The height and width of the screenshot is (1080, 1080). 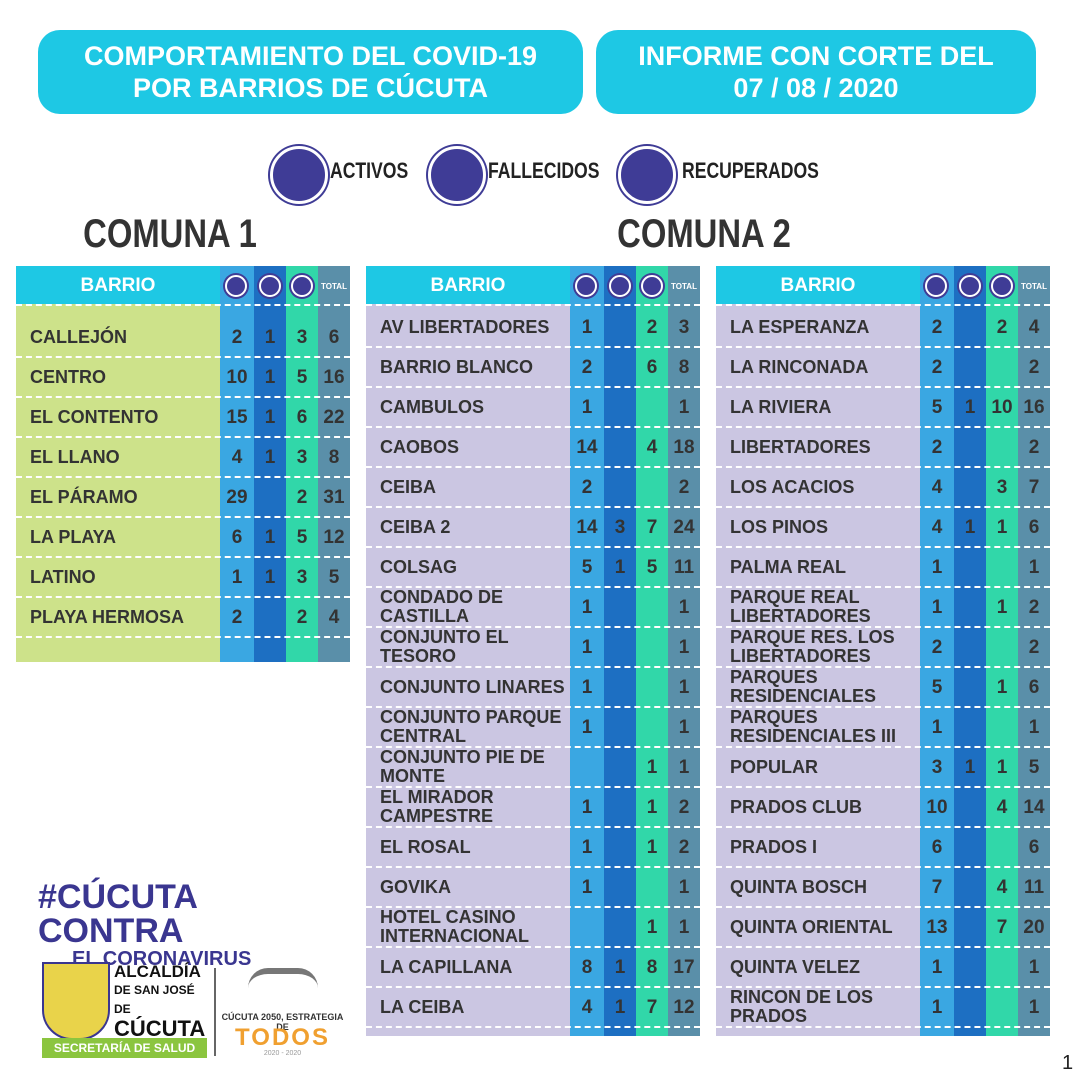 I want to click on shield, so click(x=76, y=1001).